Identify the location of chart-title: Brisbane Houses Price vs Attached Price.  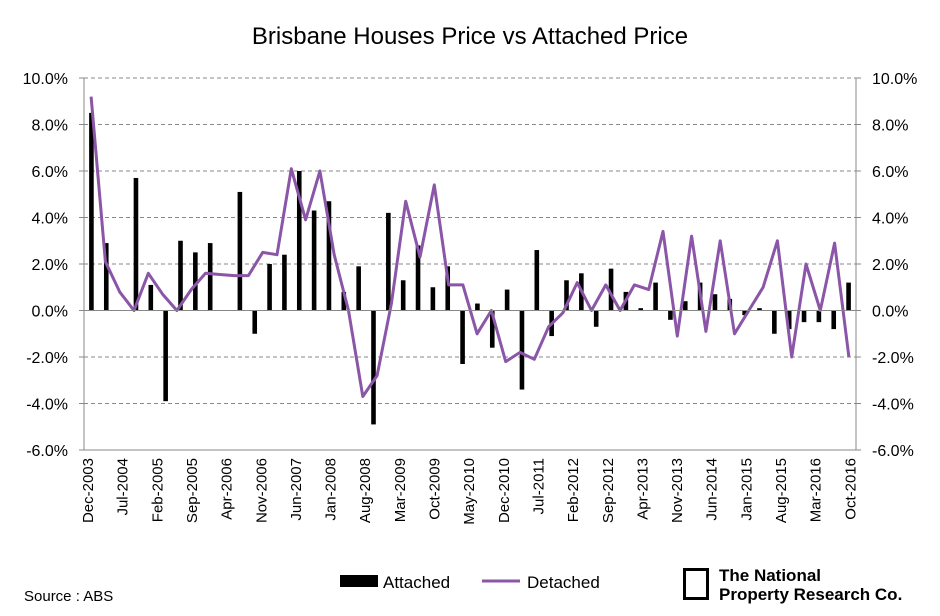
(470, 36).